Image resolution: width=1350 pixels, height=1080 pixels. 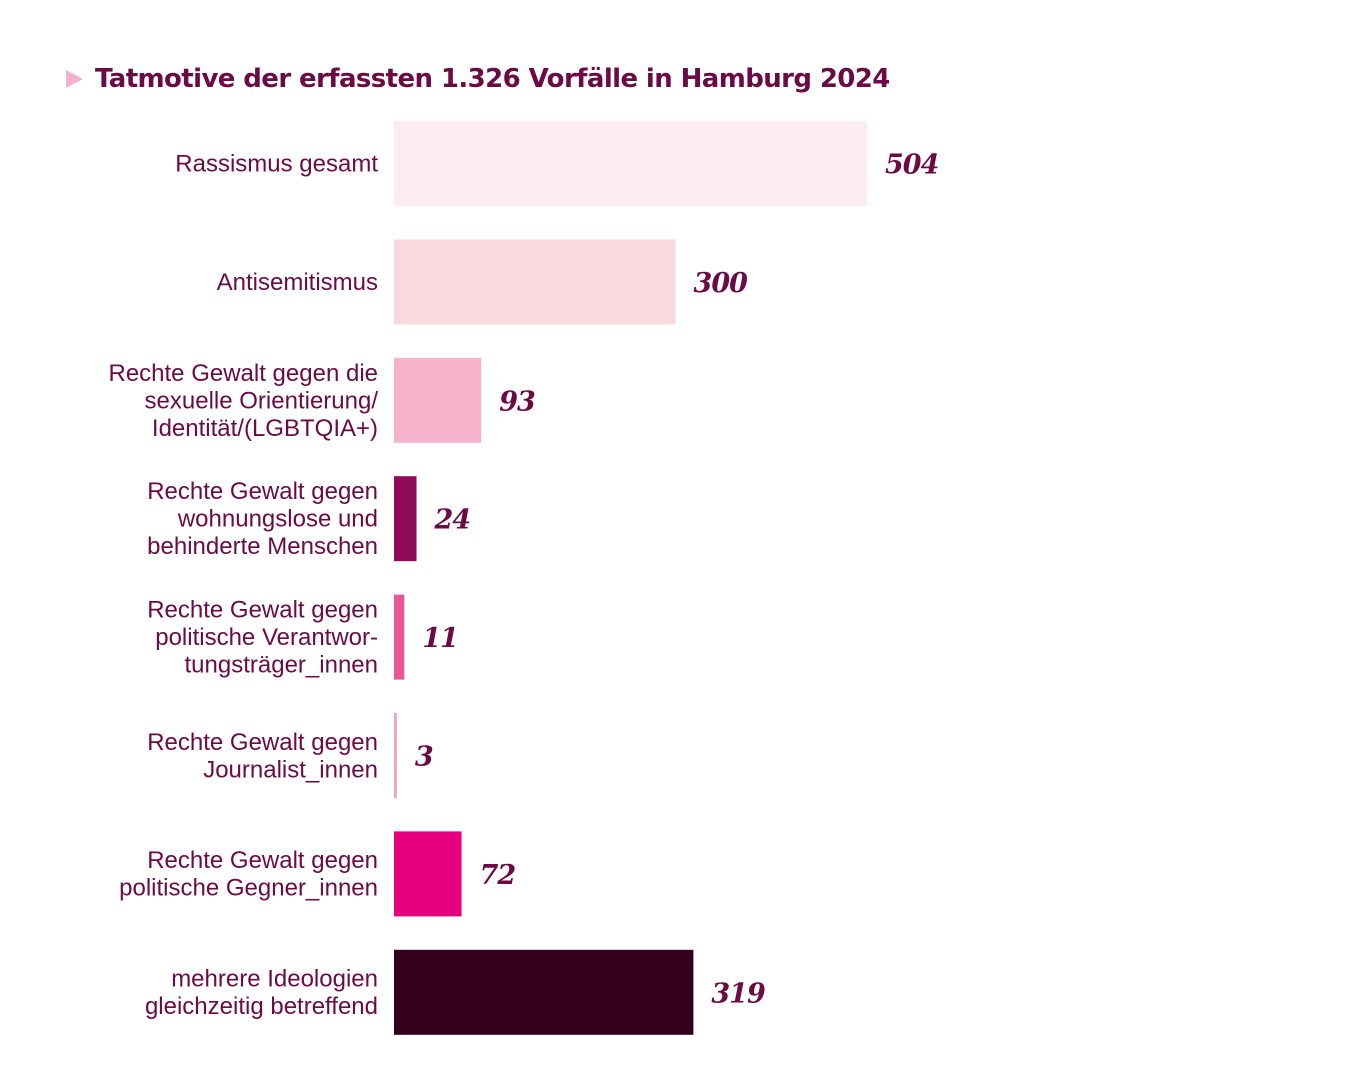 What do you see at coordinates (424, 757) in the screenshot?
I see `value-label: 3` at bounding box center [424, 757].